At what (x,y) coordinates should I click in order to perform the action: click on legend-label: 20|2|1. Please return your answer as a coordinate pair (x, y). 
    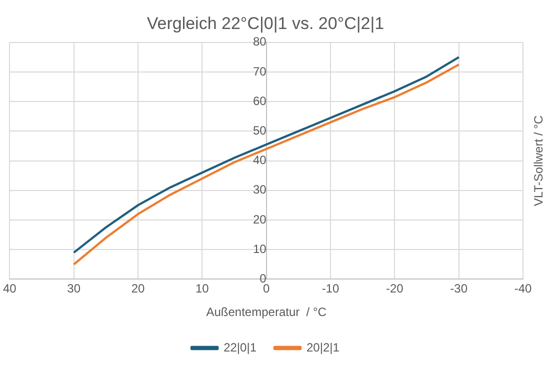
    Looking at the image, I should click on (323, 347).